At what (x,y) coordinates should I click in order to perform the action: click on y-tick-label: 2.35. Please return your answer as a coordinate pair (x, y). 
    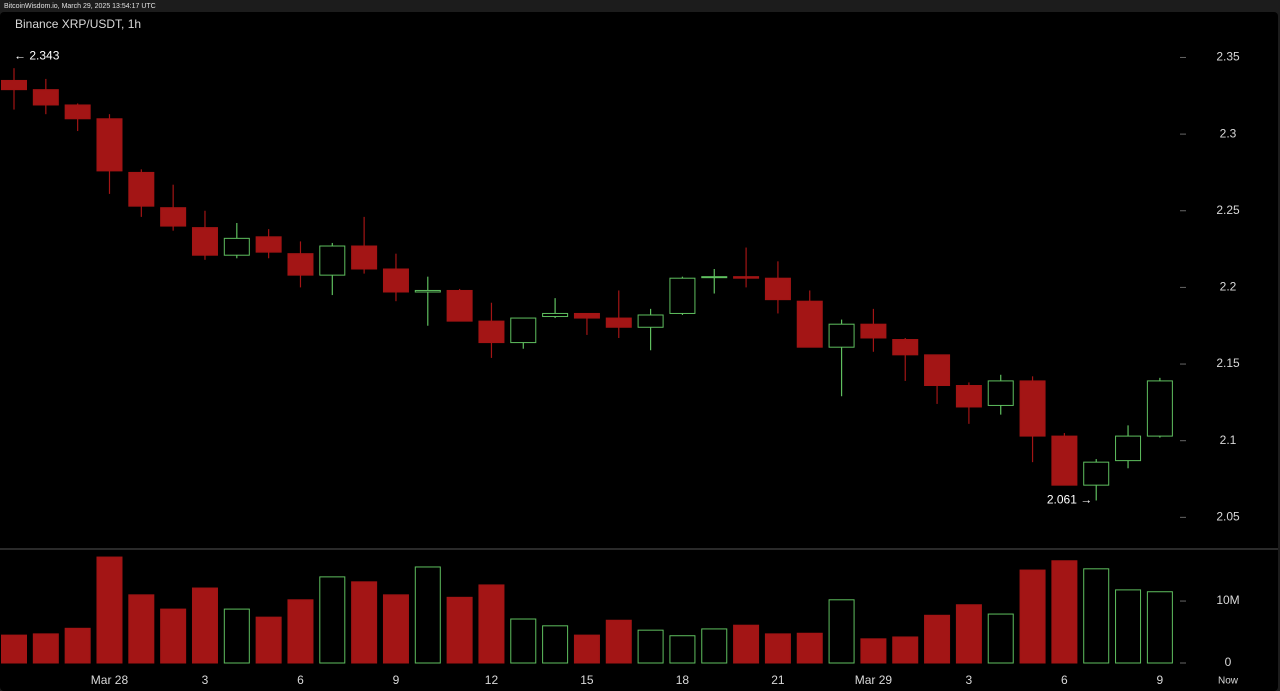
    Looking at the image, I should click on (1228, 57).